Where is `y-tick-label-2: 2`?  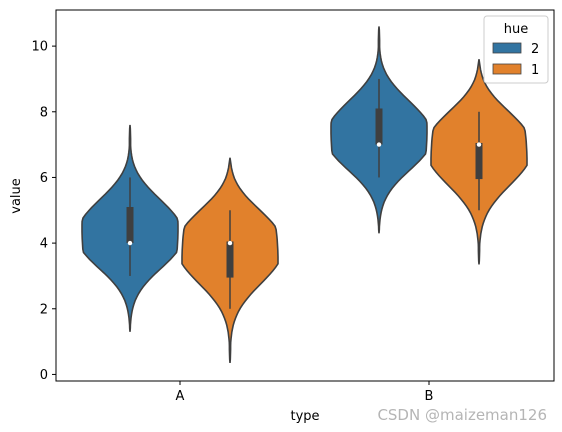 y-tick-label-2: 2 is located at coordinates (44, 309).